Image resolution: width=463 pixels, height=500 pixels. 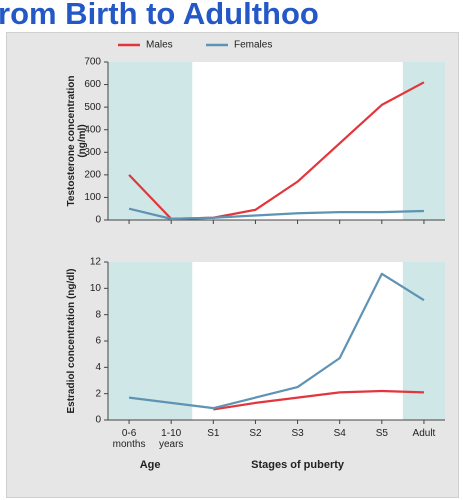 What do you see at coordinates (92, 197) in the screenshot?
I see `y-tick-label: 100` at bounding box center [92, 197].